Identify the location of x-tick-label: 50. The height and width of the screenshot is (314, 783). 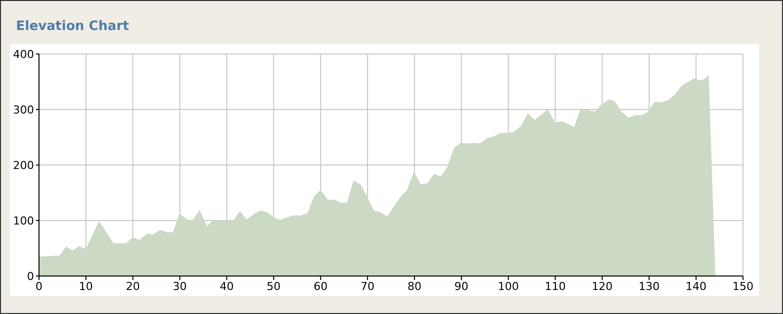
(273, 286).